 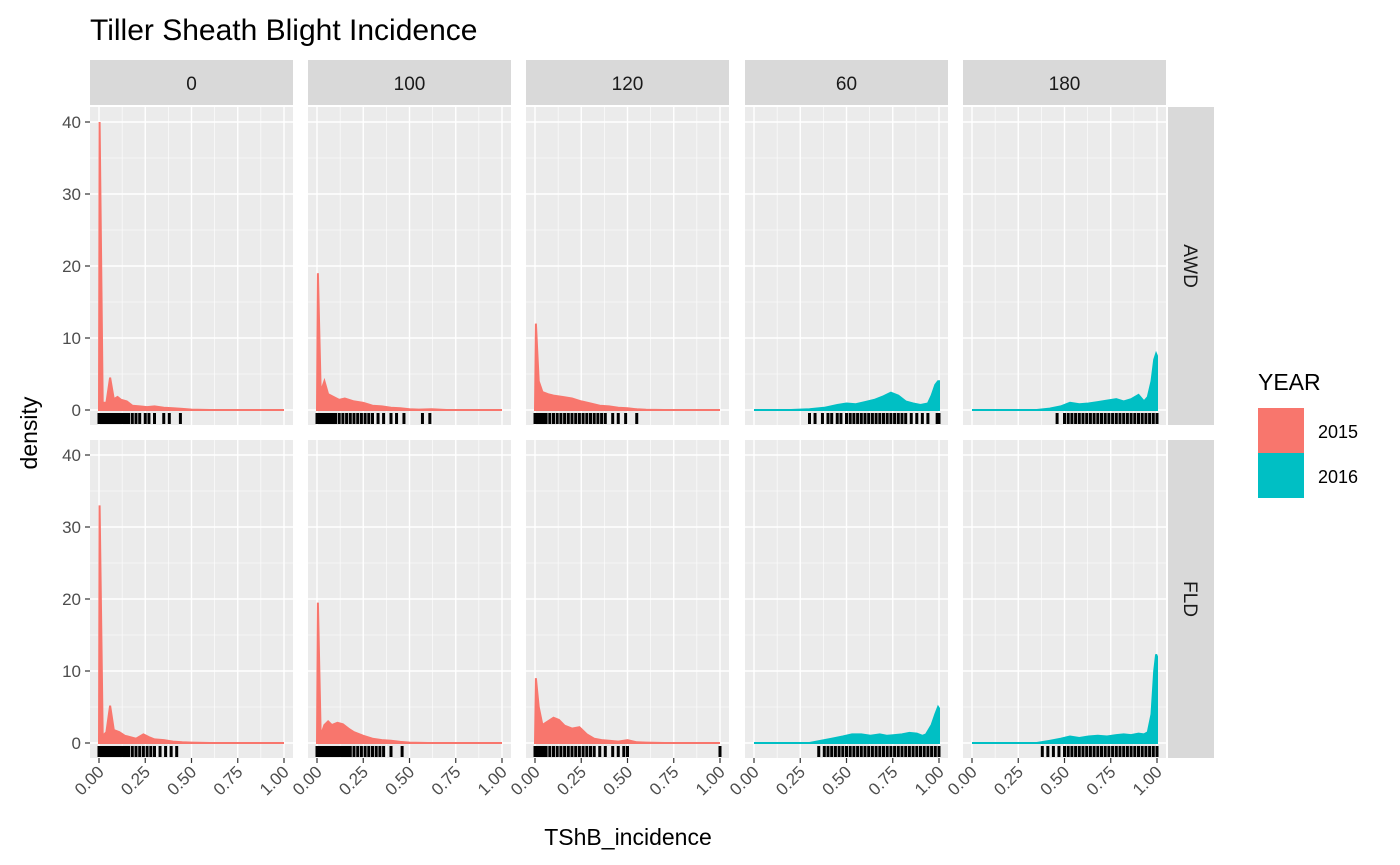 I want to click on panel-awd-0: 0 10 20 30 40, so click(x=177, y=266).